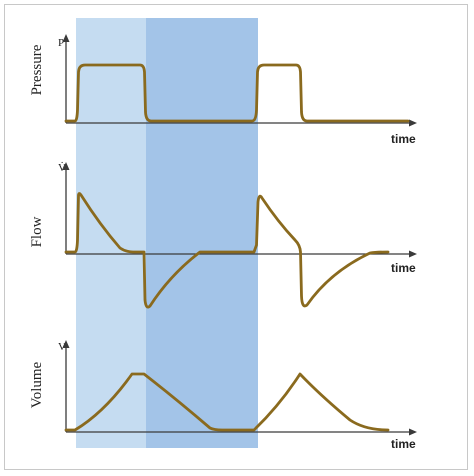 The image size is (474, 476). I want to click on volume-panel-label: Volume, so click(37, 384).